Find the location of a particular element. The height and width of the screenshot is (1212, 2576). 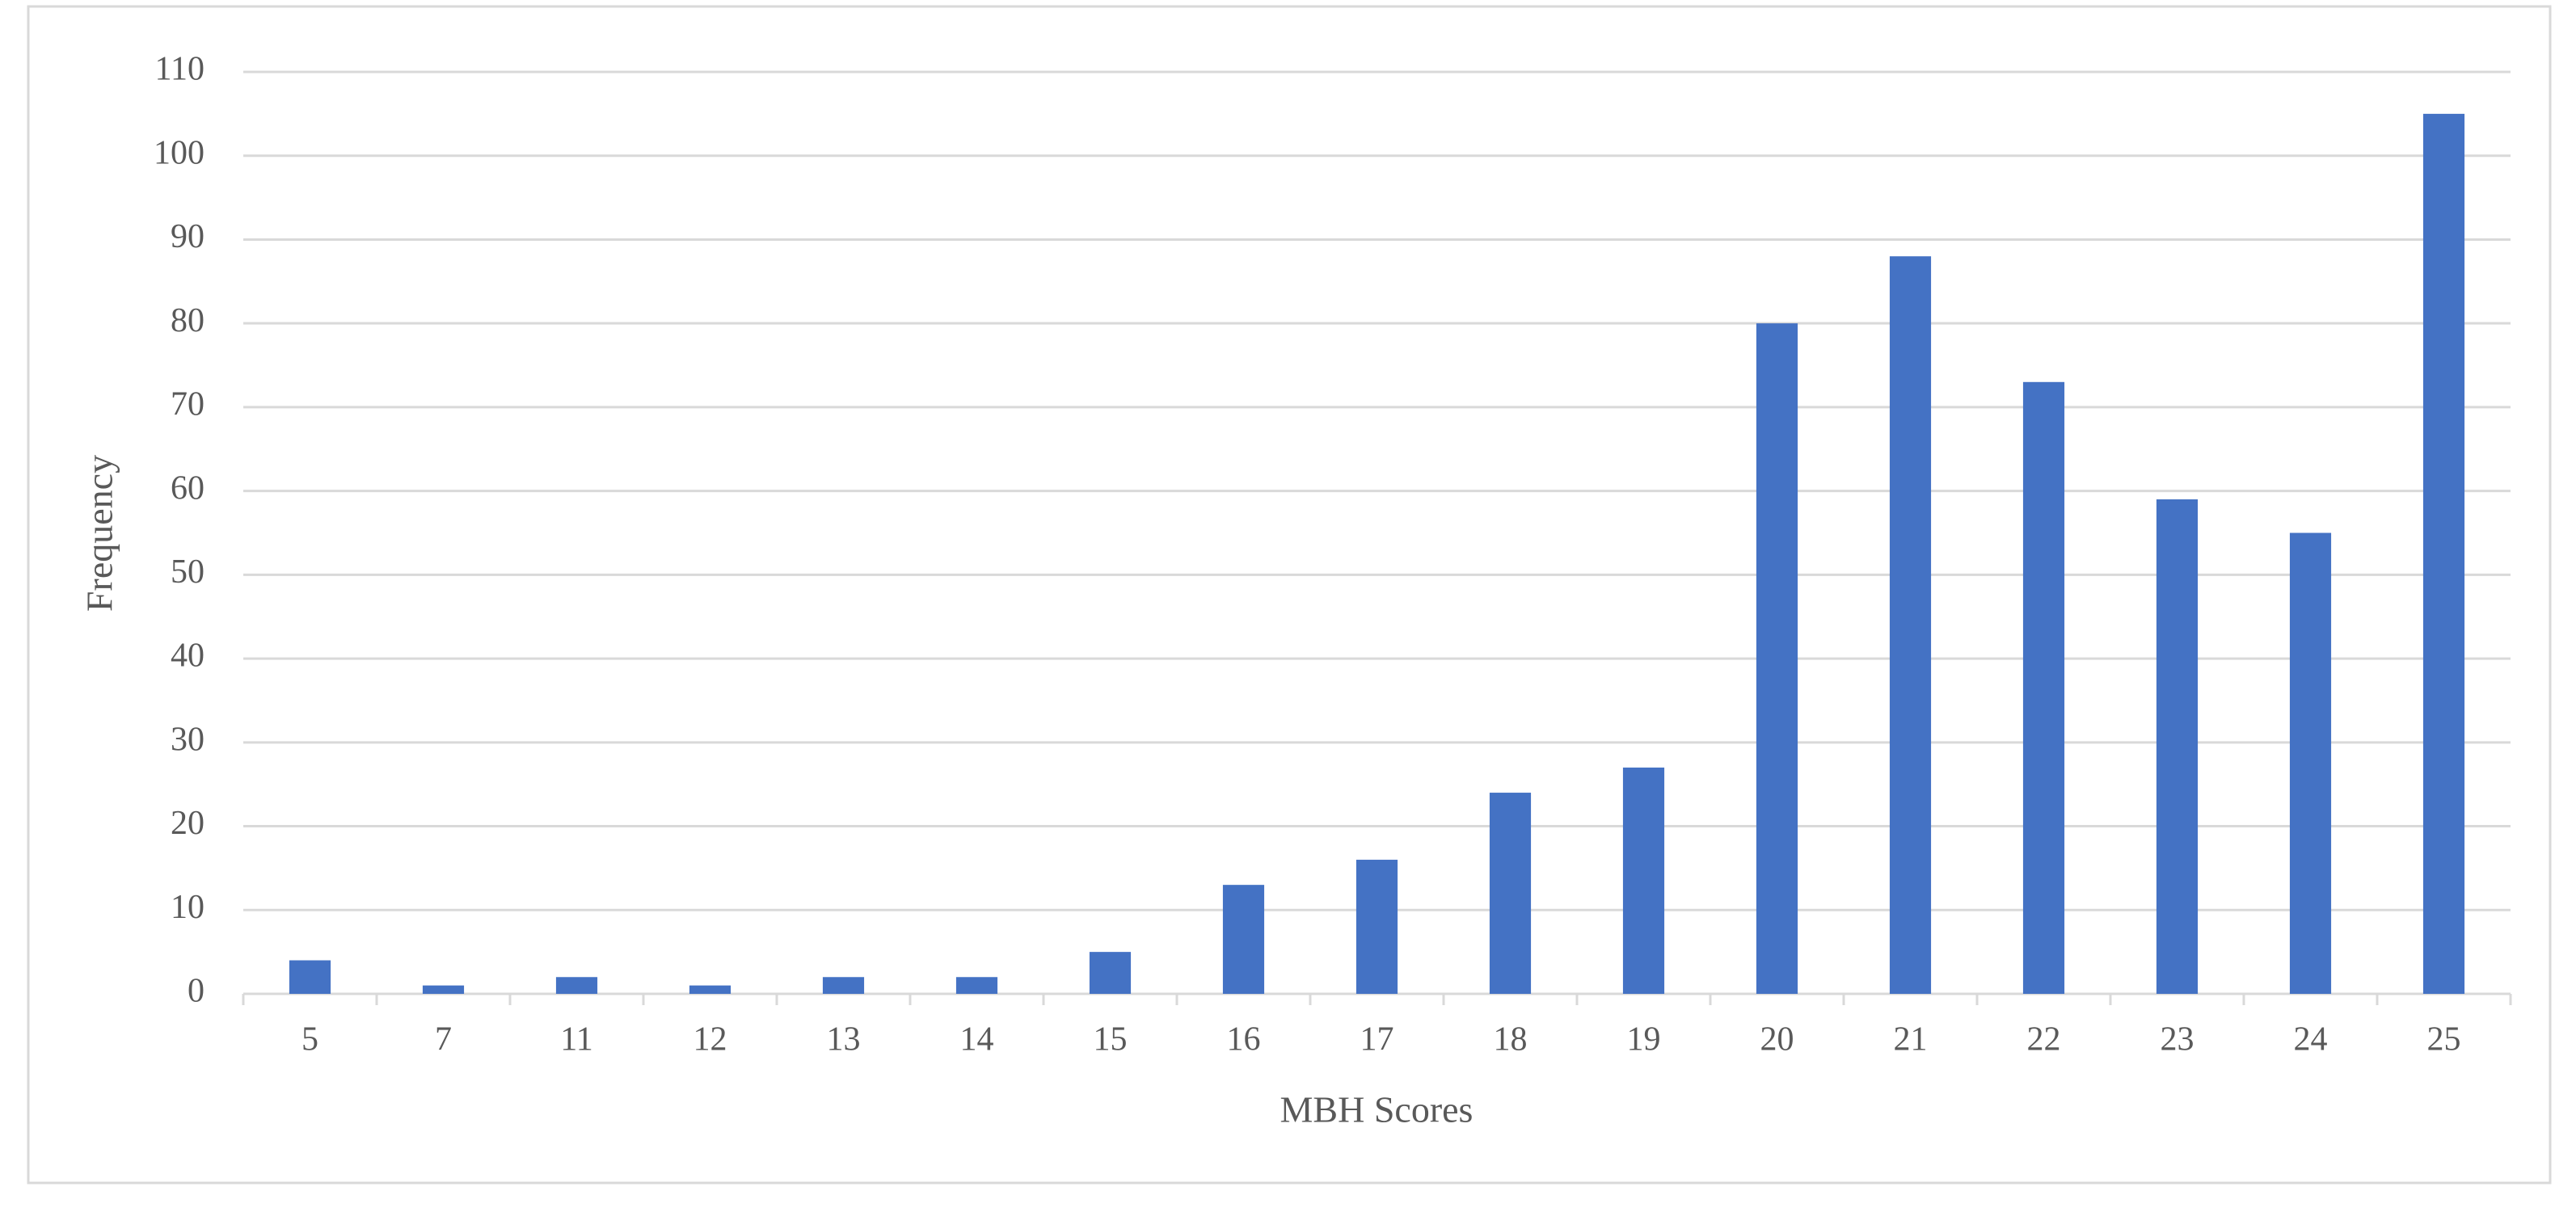

y-axis-title: Frequency is located at coordinates (100, 533).